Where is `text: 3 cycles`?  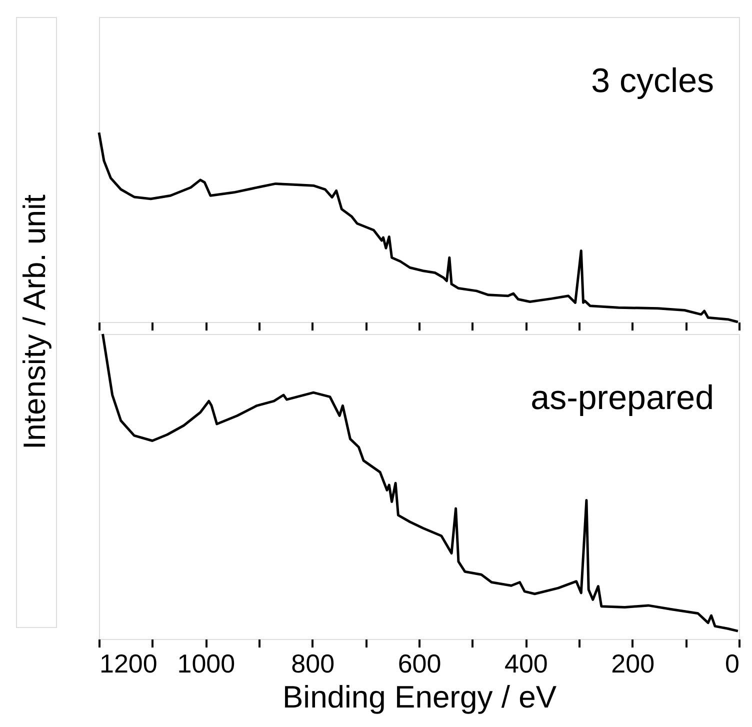 text: 3 cycles is located at coordinates (652, 81).